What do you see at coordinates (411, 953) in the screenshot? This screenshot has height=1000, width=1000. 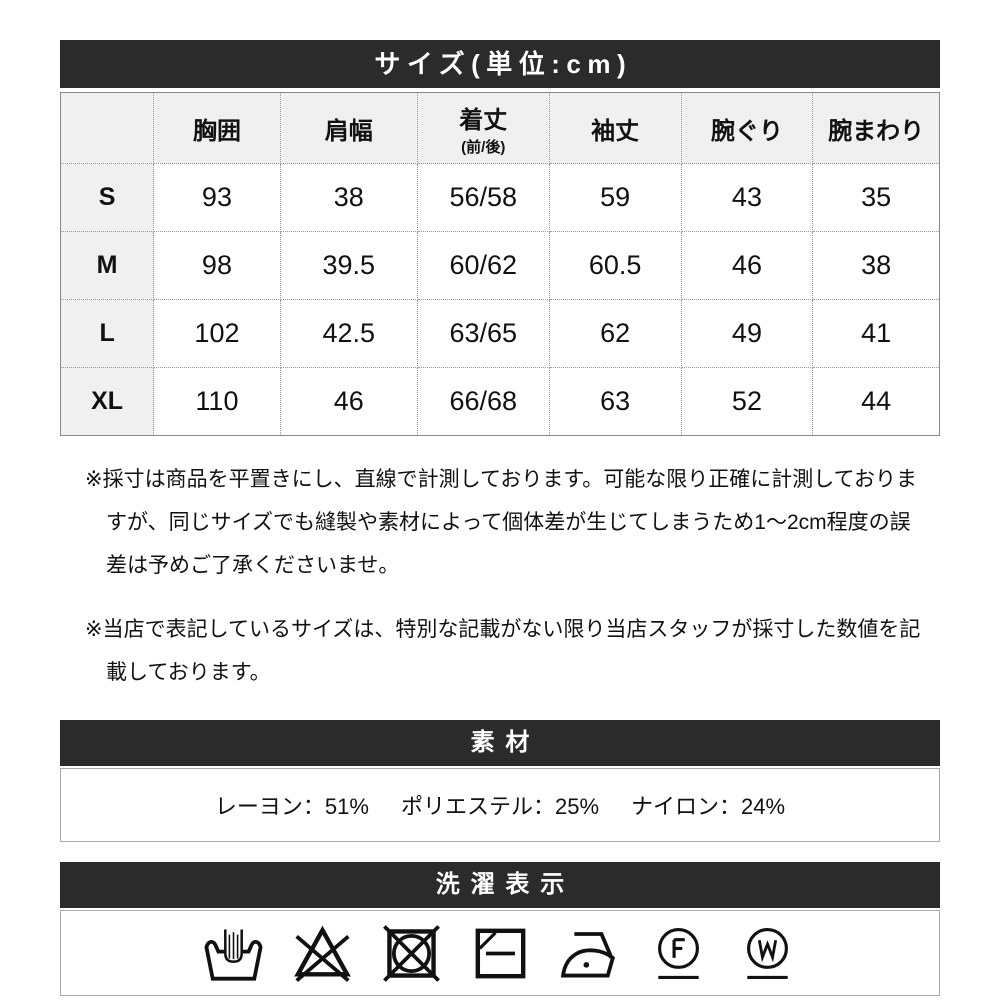 I see `no-tumble-dry-icon` at bounding box center [411, 953].